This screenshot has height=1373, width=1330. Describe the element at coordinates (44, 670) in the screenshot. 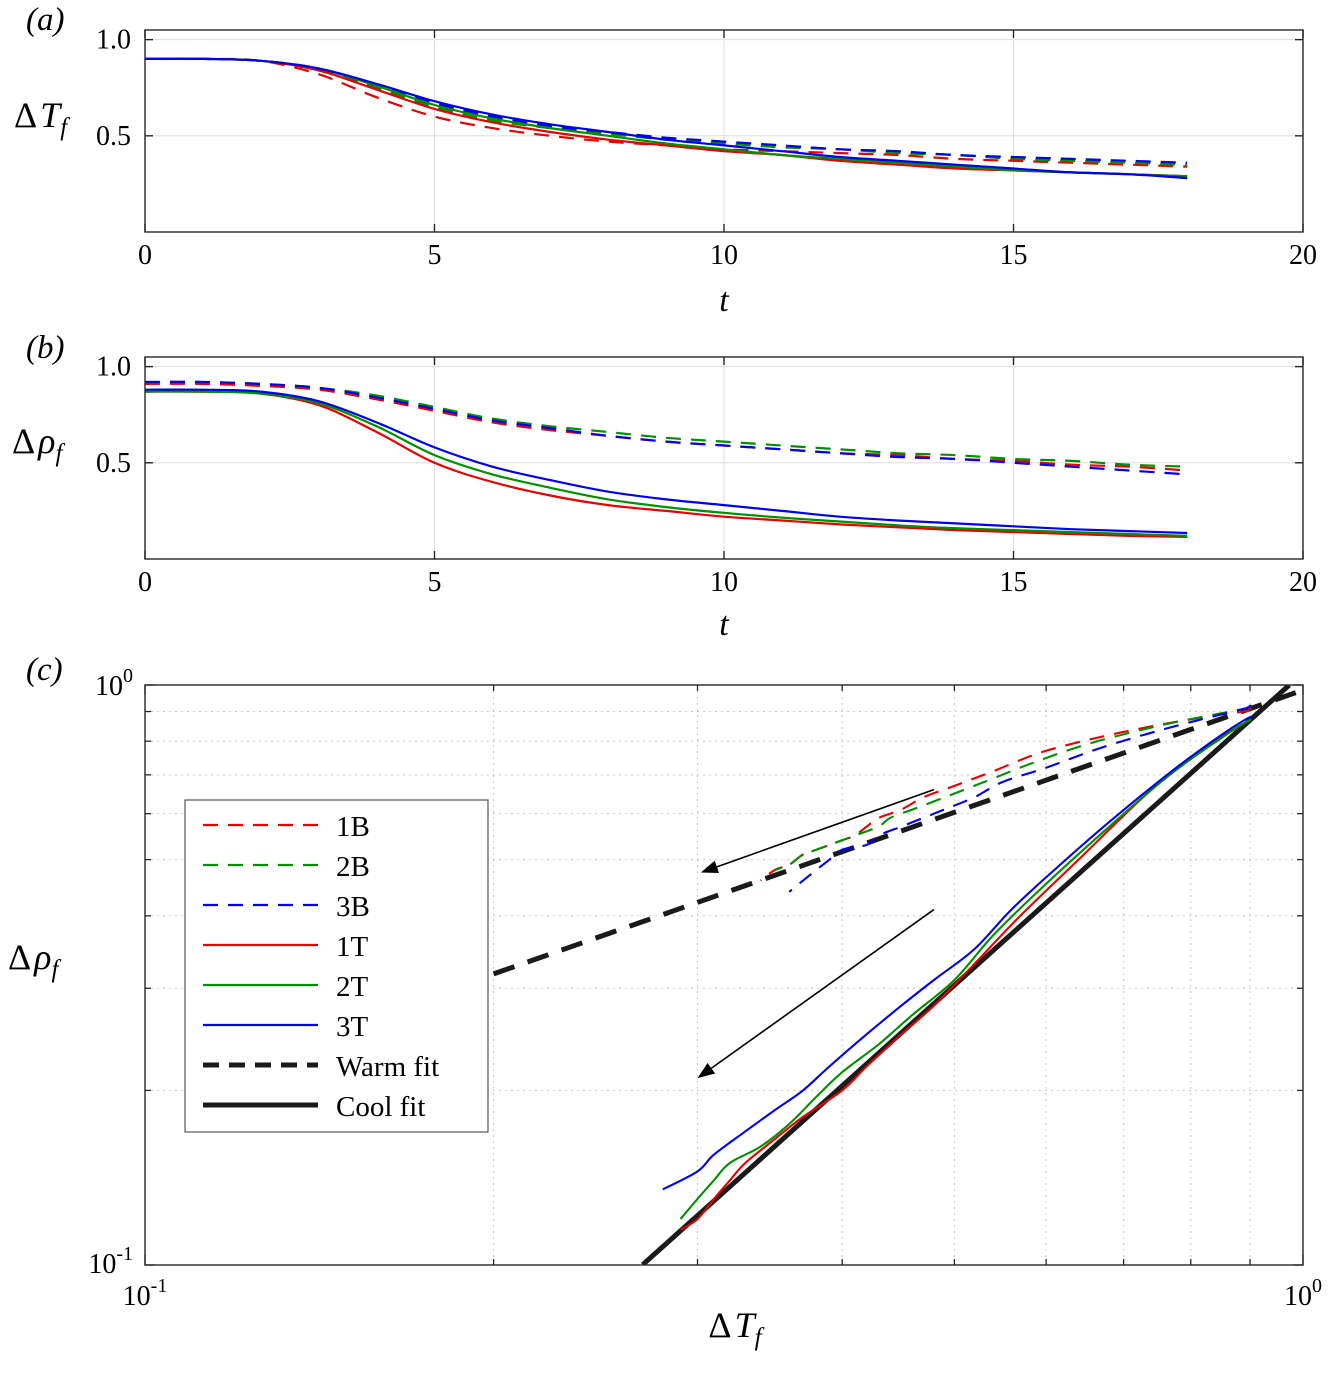

I see `panel-c-tag: (c)` at that location.